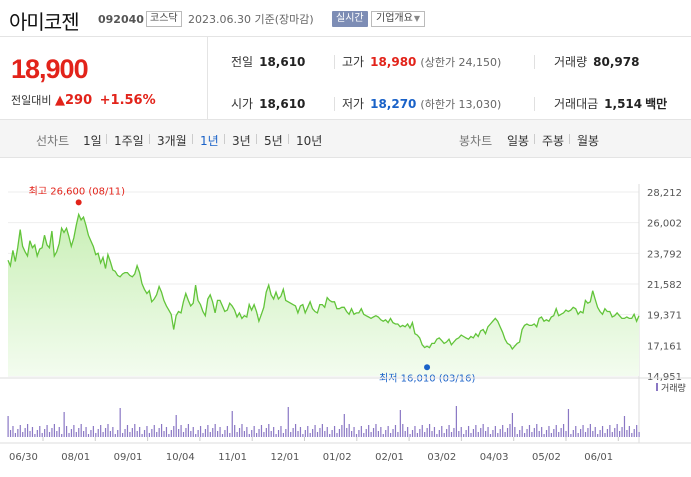 The width and height of the screenshot is (691, 477). What do you see at coordinates (623, 104) in the screenshot?
I see `amount-value: 1,514` at bounding box center [623, 104].